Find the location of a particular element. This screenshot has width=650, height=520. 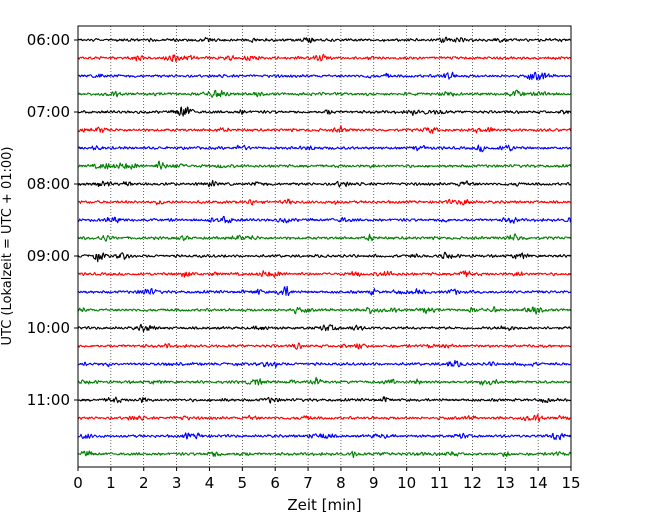

x-tick-label: 15 is located at coordinates (570, 483).